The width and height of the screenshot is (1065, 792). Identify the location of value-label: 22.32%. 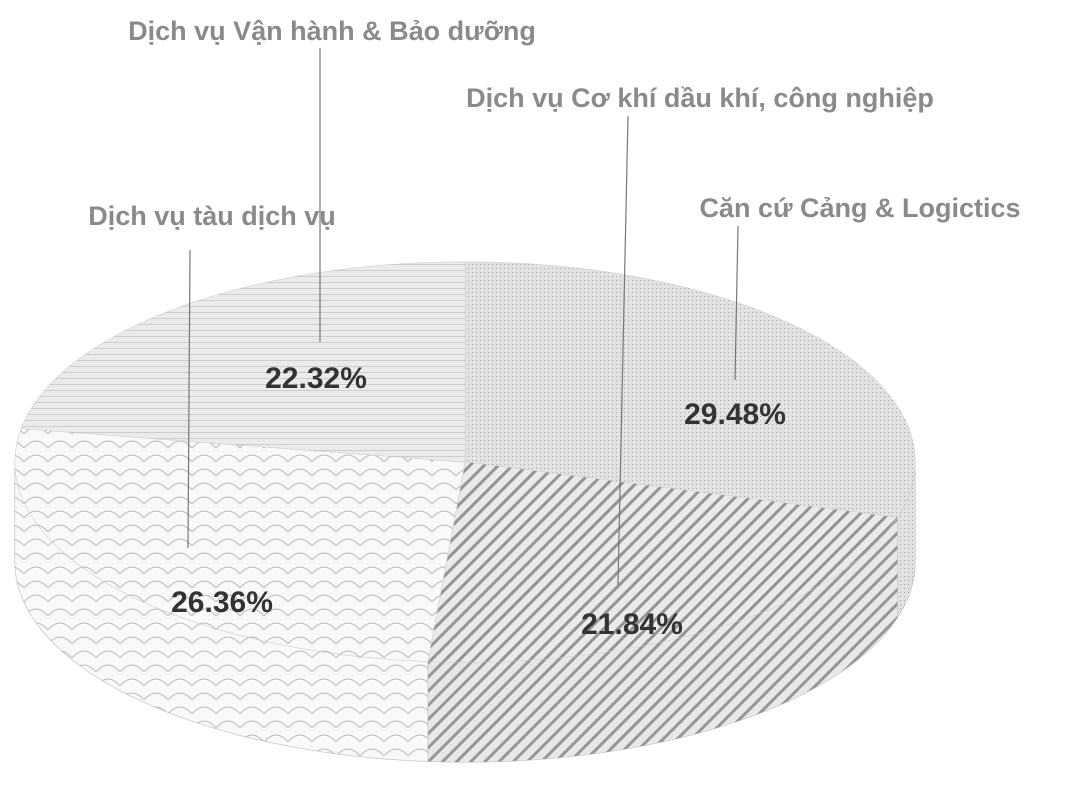
(316, 378).